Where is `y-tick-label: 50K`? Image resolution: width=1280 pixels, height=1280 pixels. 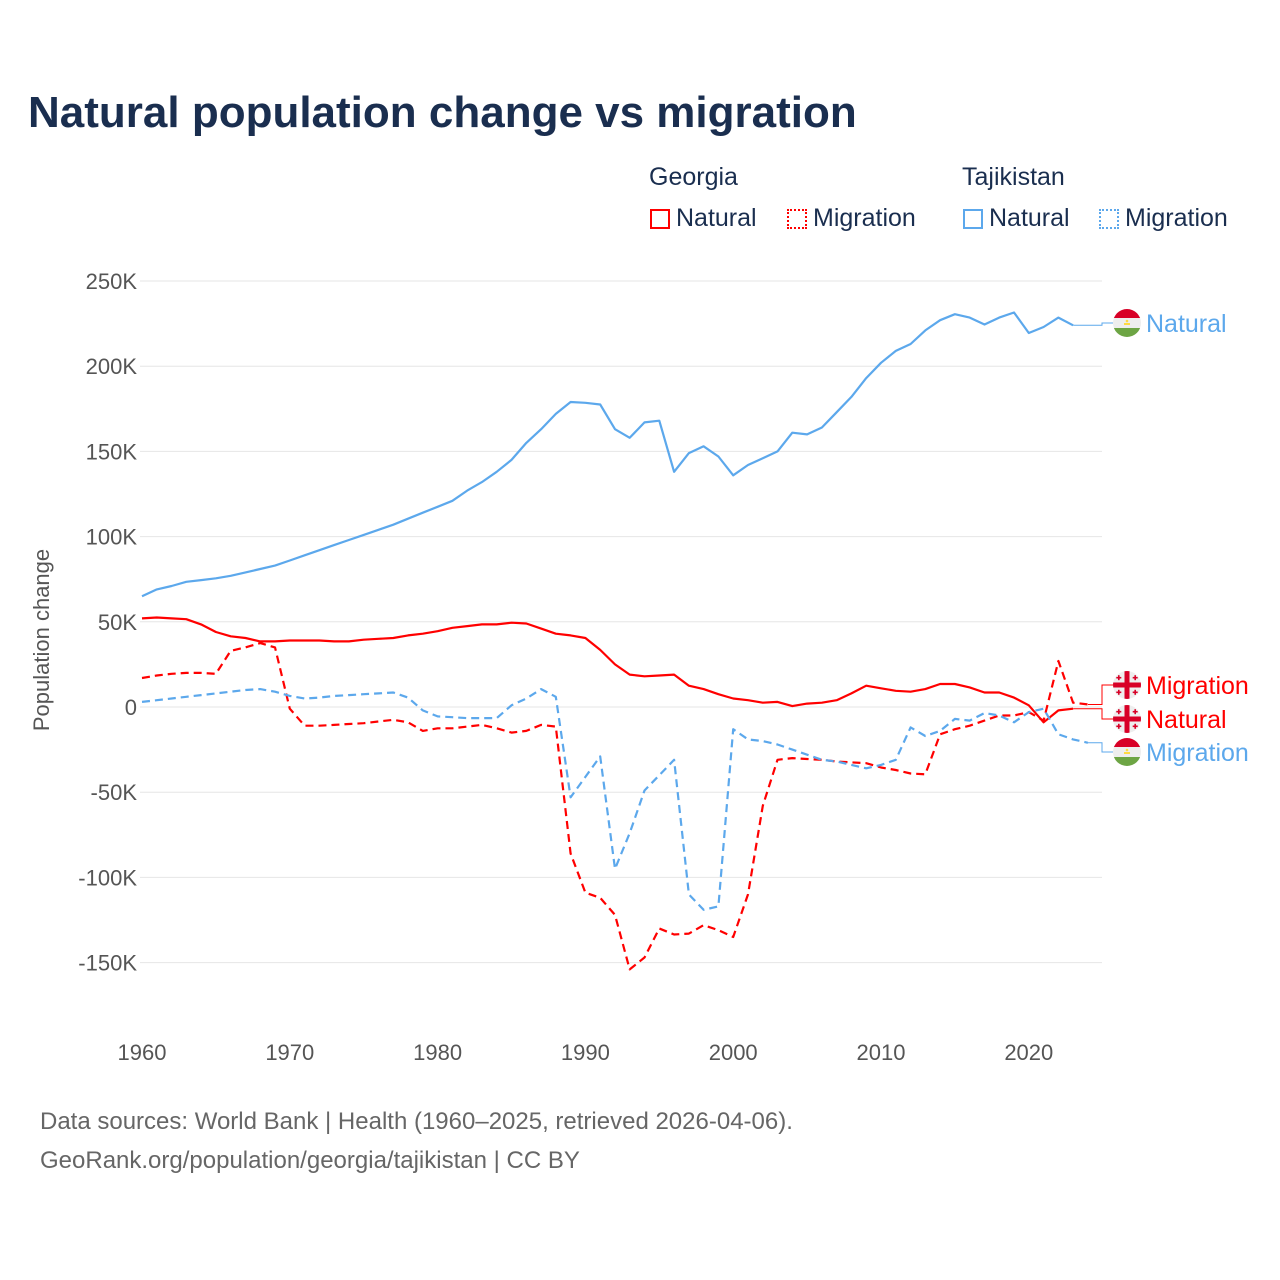 y-tick-label: 50K is located at coordinates (117, 622).